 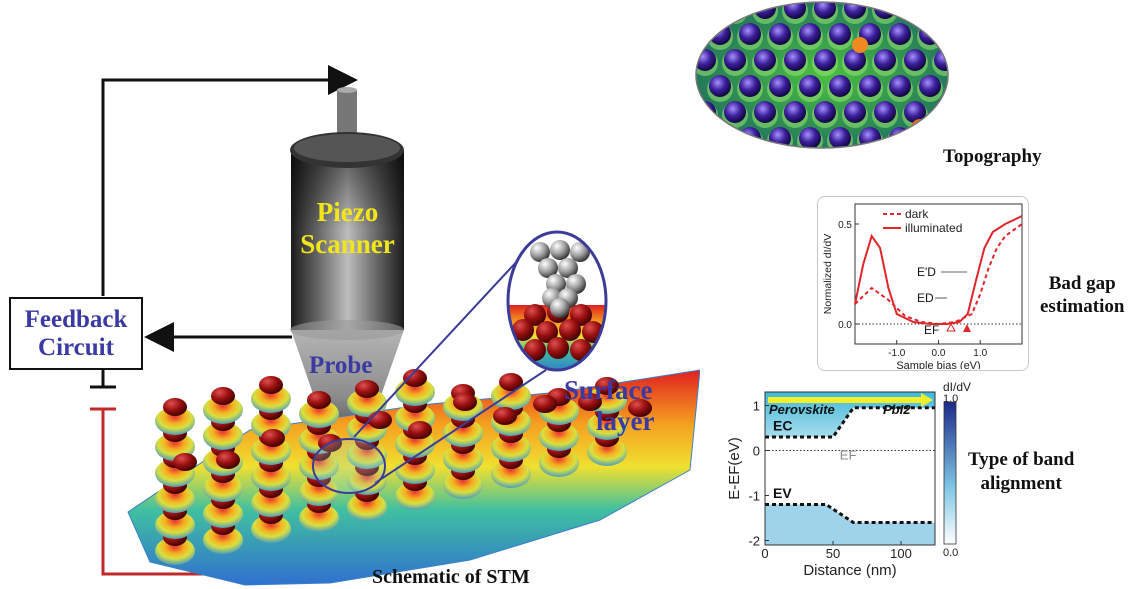 I want to click on didv-xtick-label: -1.0, so click(x=897, y=353).